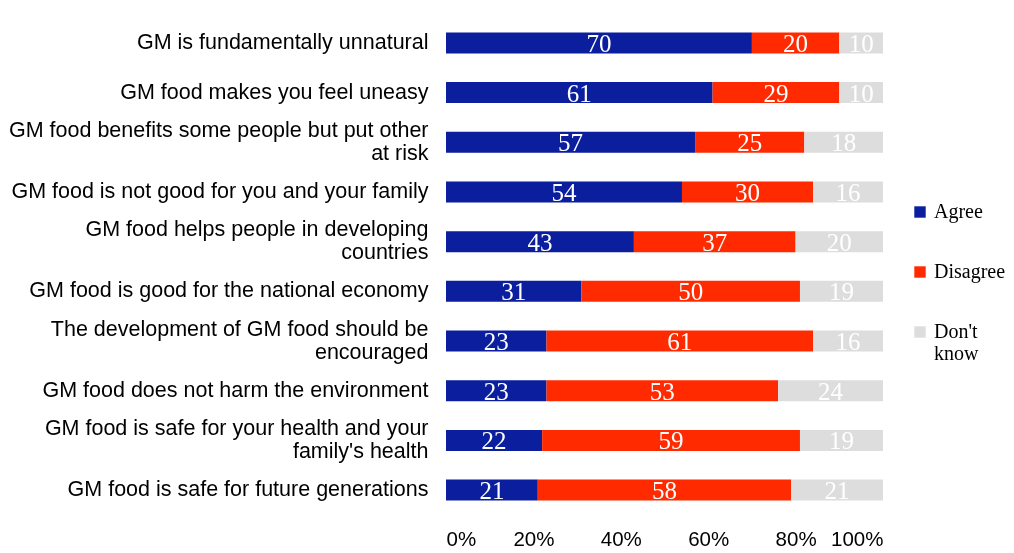 Image resolution: width=1014 pixels, height=553 pixels. Describe the element at coordinates (571, 143) in the screenshot. I see `data-label: 57` at that location.